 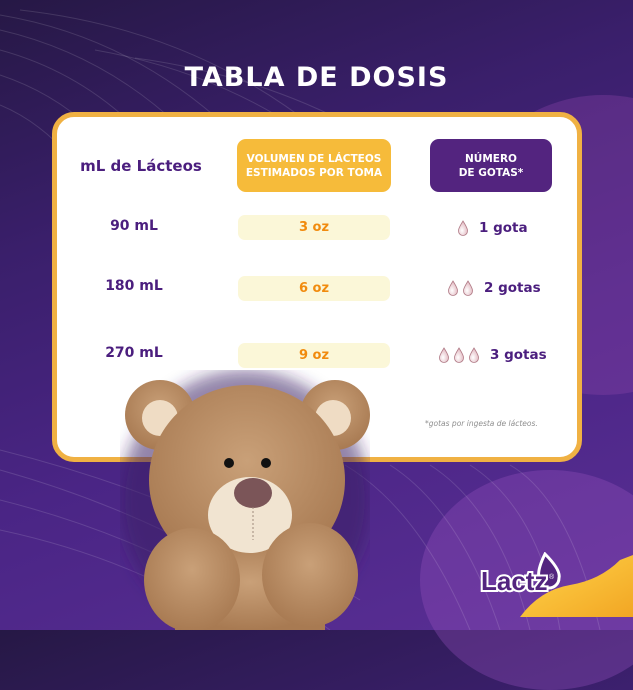 I want to click on header-volume-line2: ESTIMADOS POR TOMA, so click(x=314, y=172).